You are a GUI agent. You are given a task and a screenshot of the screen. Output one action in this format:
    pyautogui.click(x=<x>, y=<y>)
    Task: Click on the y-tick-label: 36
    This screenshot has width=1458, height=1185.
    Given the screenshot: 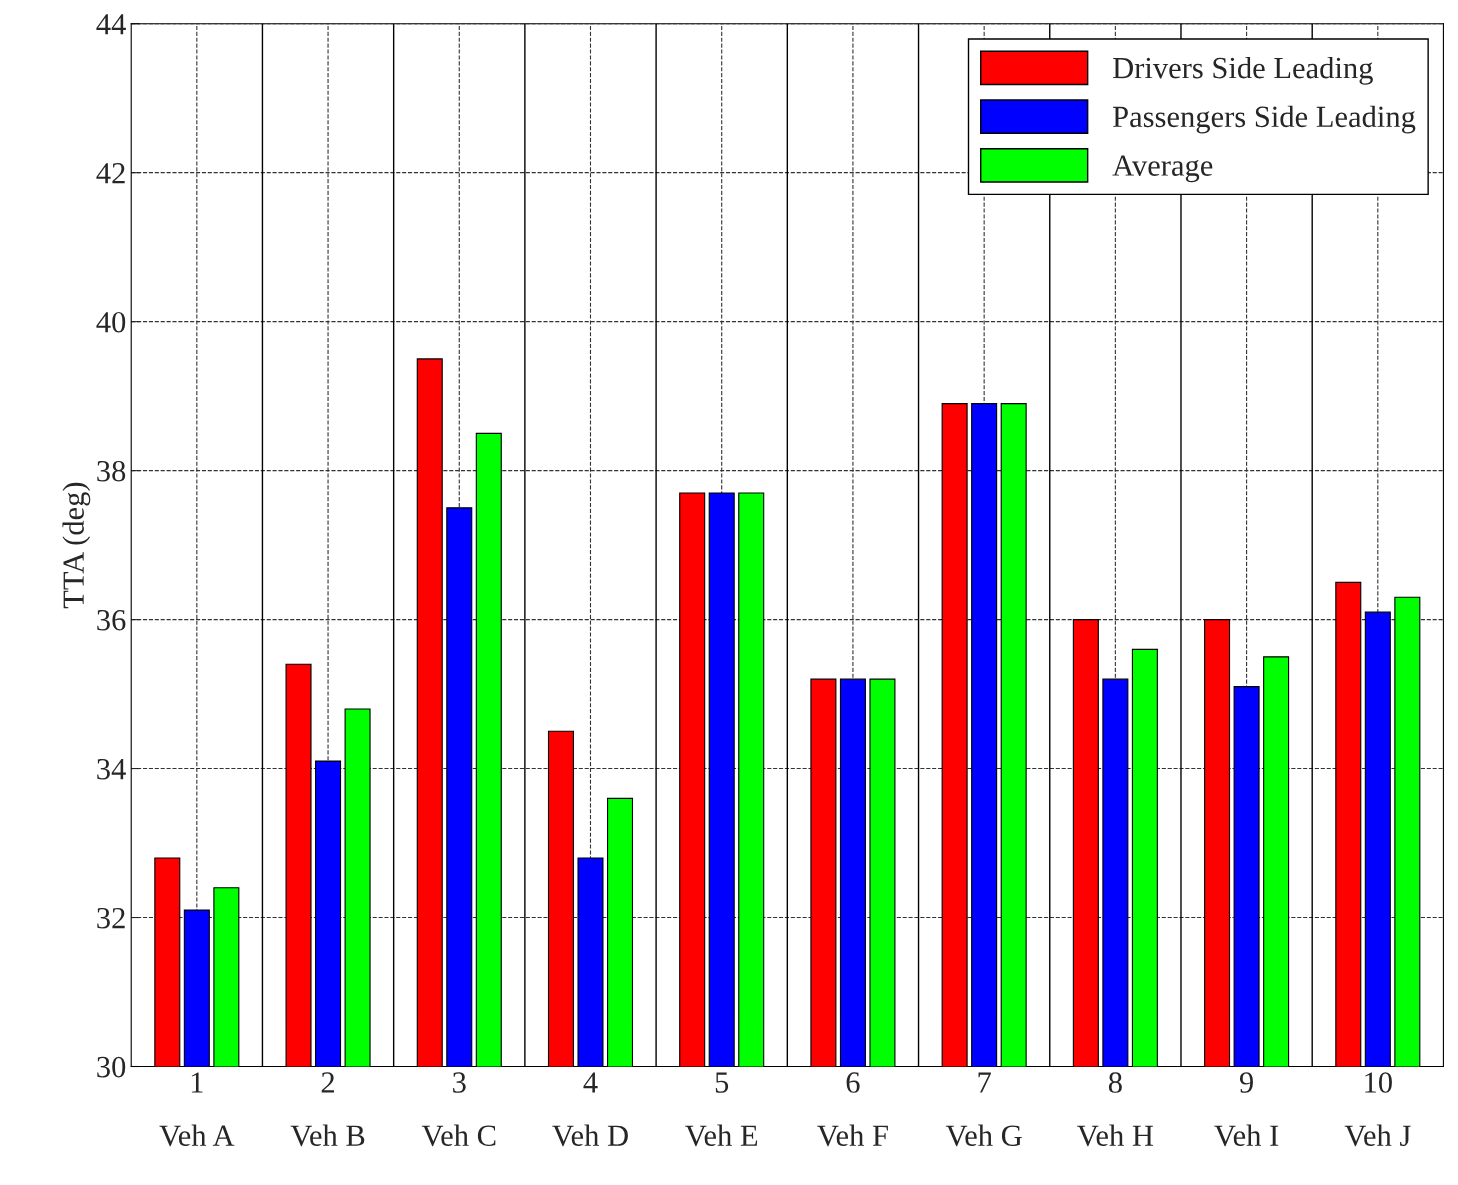 What is the action you would take?
    pyautogui.click(x=111, y=620)
    